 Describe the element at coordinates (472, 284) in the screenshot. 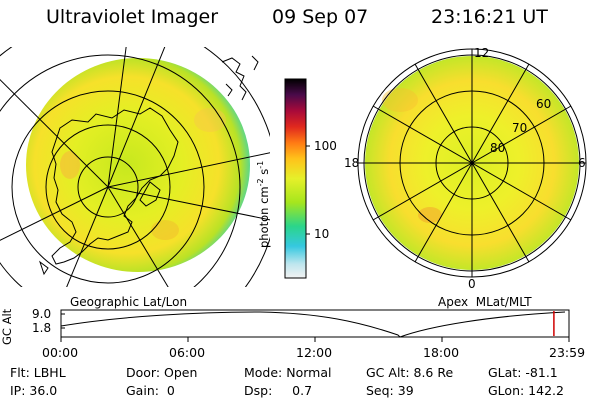

I see `mlt-label-0: 0` at that location.